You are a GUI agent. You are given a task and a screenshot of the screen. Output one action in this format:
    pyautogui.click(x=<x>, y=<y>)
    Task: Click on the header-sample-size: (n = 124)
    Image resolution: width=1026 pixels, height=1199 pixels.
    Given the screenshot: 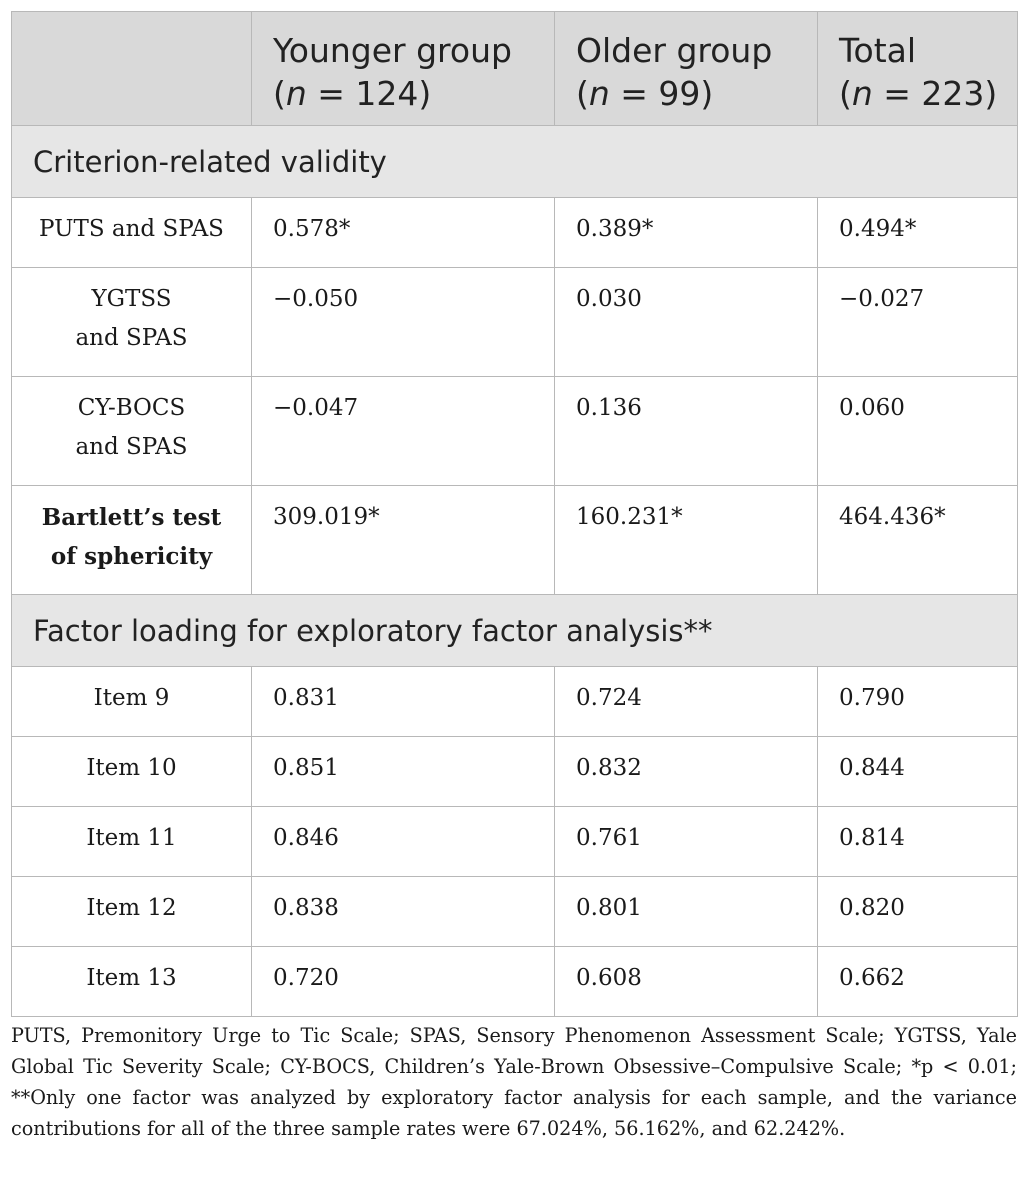 What is the action you would take?
    pyautogui.click(x=352, y=93)
    